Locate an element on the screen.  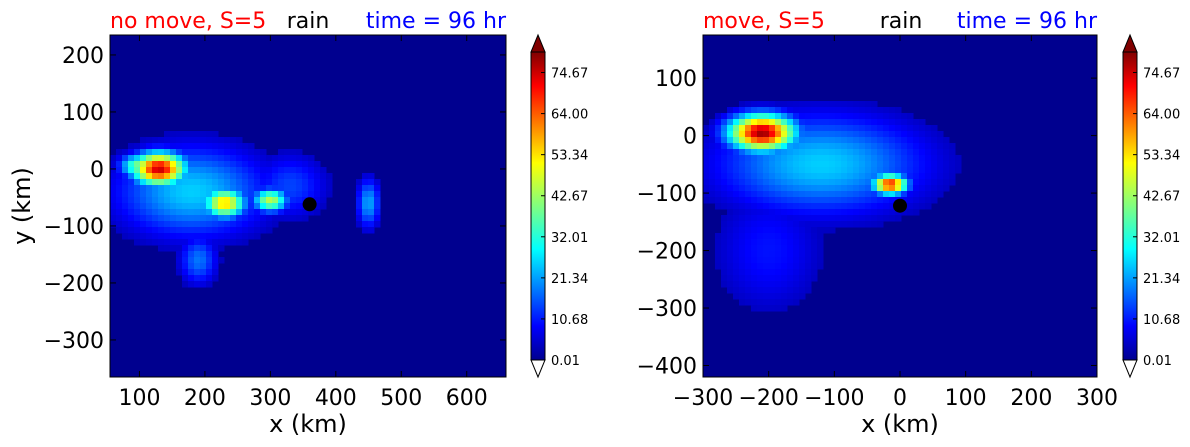
colorbar-1-max-arrow is located at coordinates (538, 43).